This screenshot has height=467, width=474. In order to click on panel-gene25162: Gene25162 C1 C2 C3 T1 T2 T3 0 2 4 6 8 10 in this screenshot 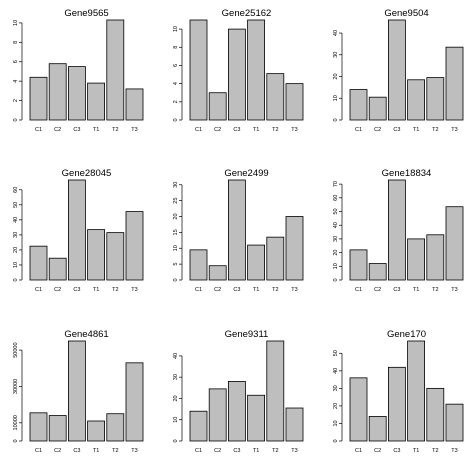, I will do `click(238, 70)`.